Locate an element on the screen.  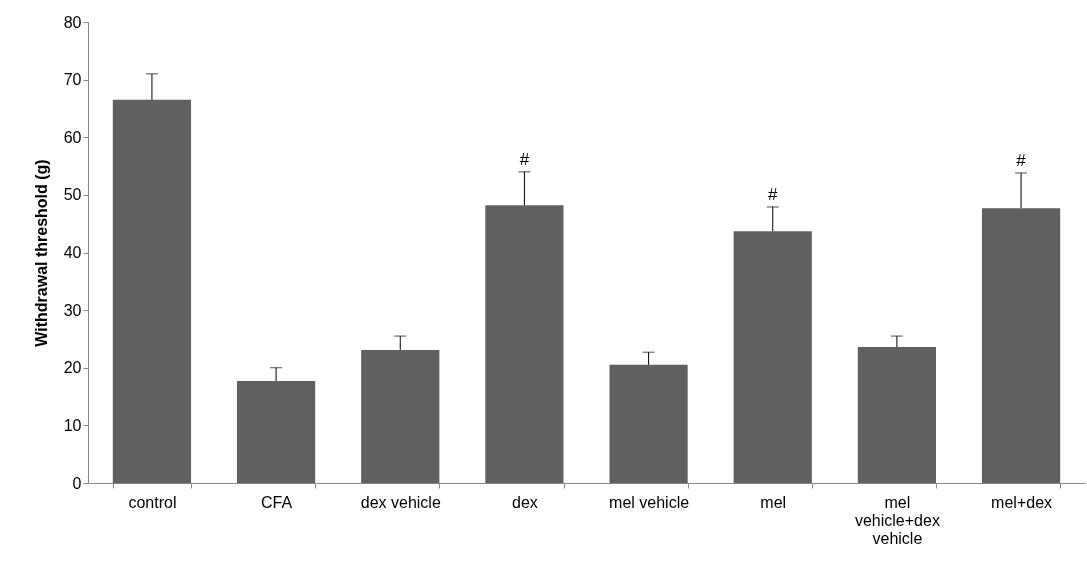
y-tick-label: 60 is located at coordinates (72, 137).